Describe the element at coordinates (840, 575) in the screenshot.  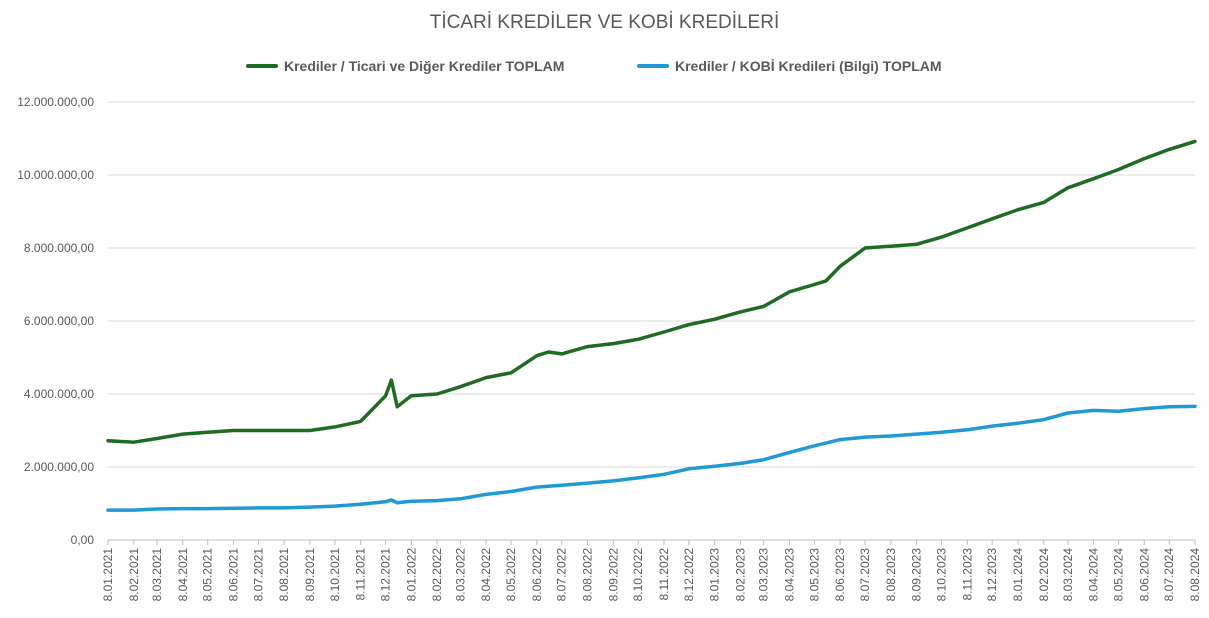
I see `x-tick-label: 8.06.2023` at that location.